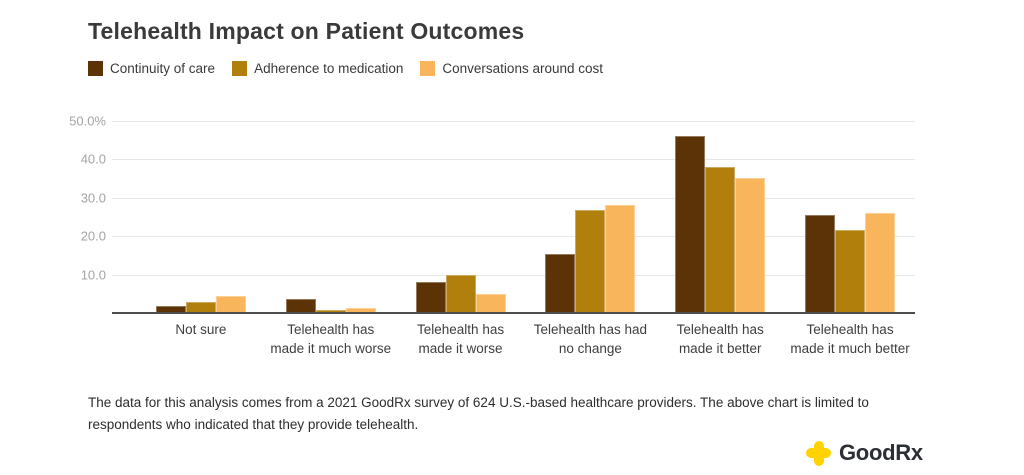 This screenshot has height=475, width=1024. I want to click on x-axis-baseline, so click(513, 313).